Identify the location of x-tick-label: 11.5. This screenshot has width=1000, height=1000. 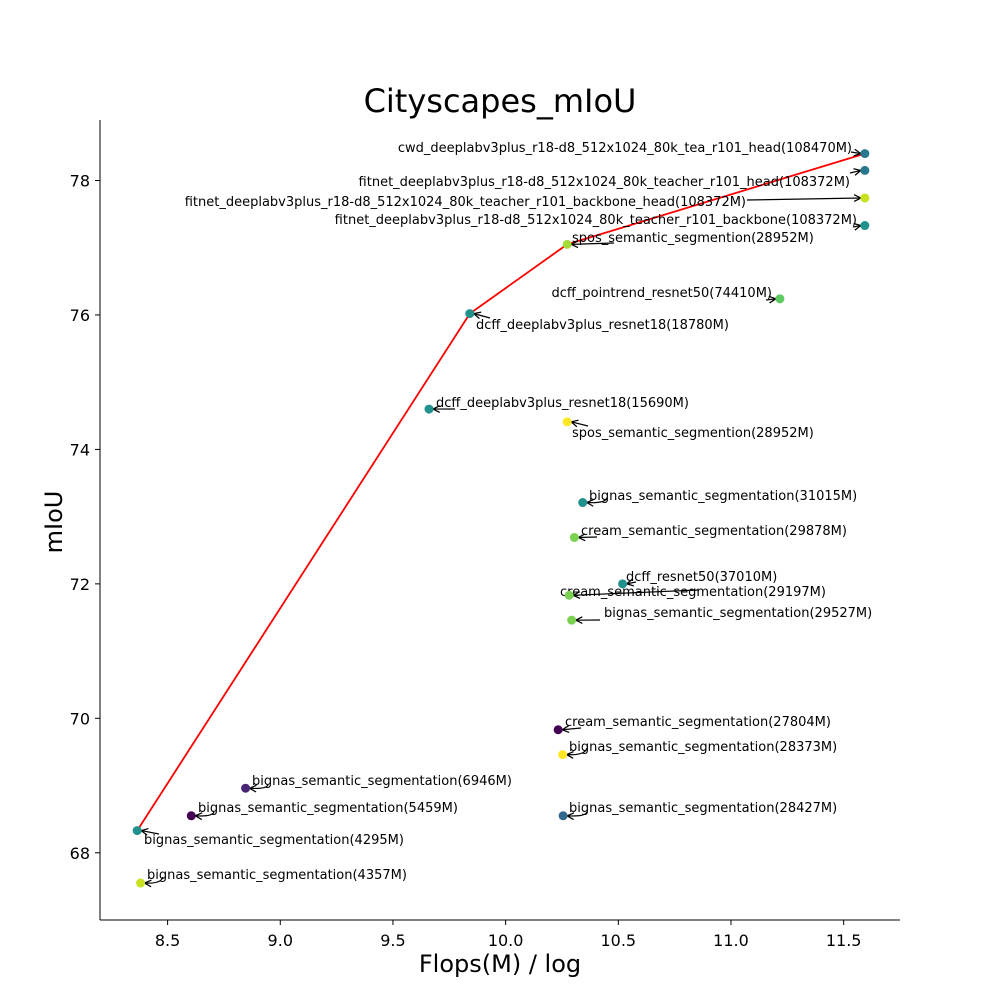
(844, 940).